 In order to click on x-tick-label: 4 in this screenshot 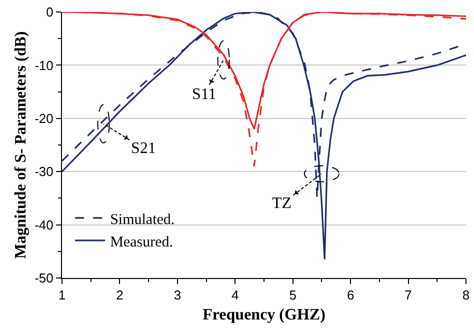, I will do `click(235, 295)`.